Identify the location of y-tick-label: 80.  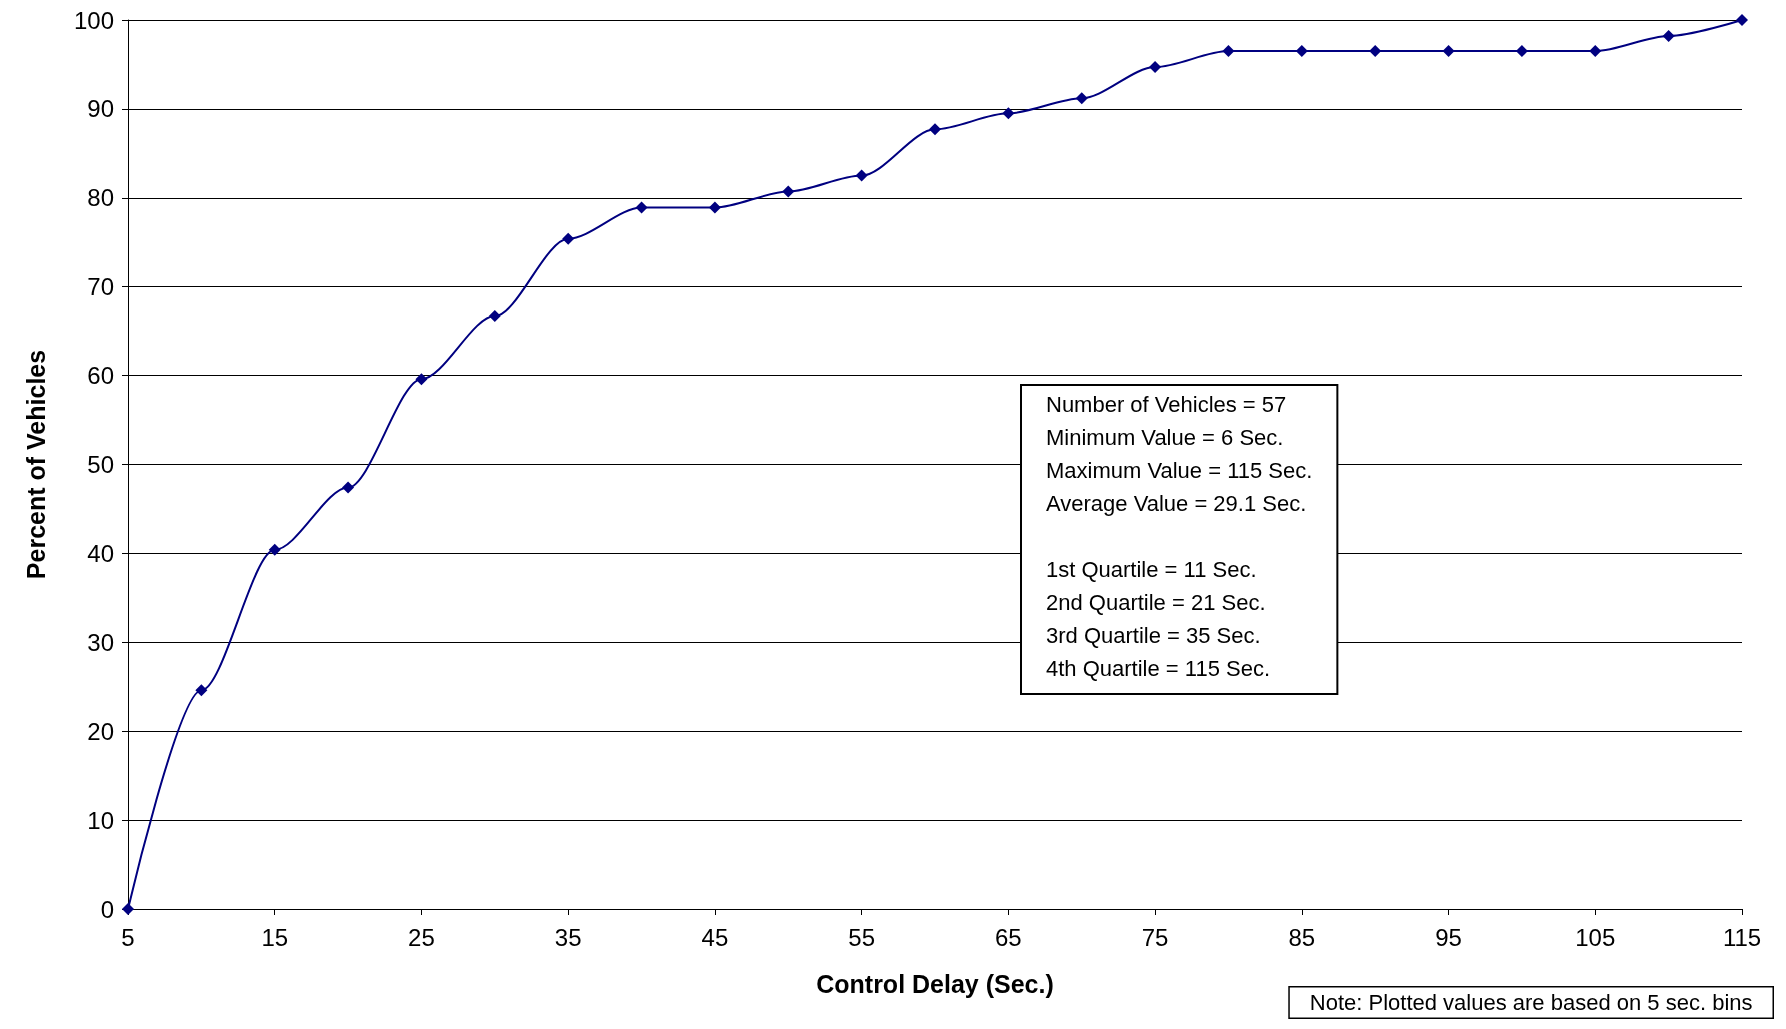
(100, 198).